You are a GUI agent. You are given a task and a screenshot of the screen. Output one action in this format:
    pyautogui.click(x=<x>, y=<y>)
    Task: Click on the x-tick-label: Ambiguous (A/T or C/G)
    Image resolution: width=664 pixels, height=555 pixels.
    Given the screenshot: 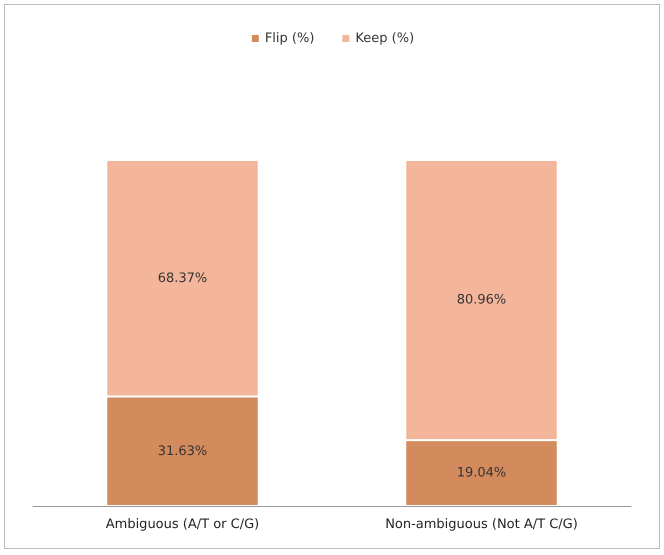 What is the action you would take?
    pyautogui.click(x=183, y=524)
    